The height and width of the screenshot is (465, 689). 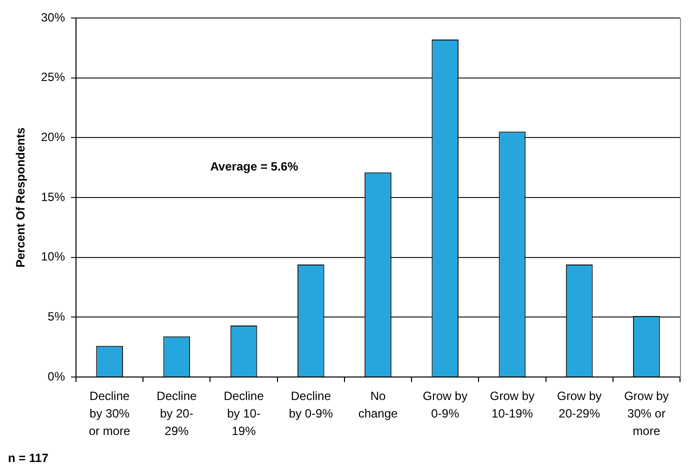 I want to click on y-axis-title: Percent Of Respondents, so click(x=21, y=197).